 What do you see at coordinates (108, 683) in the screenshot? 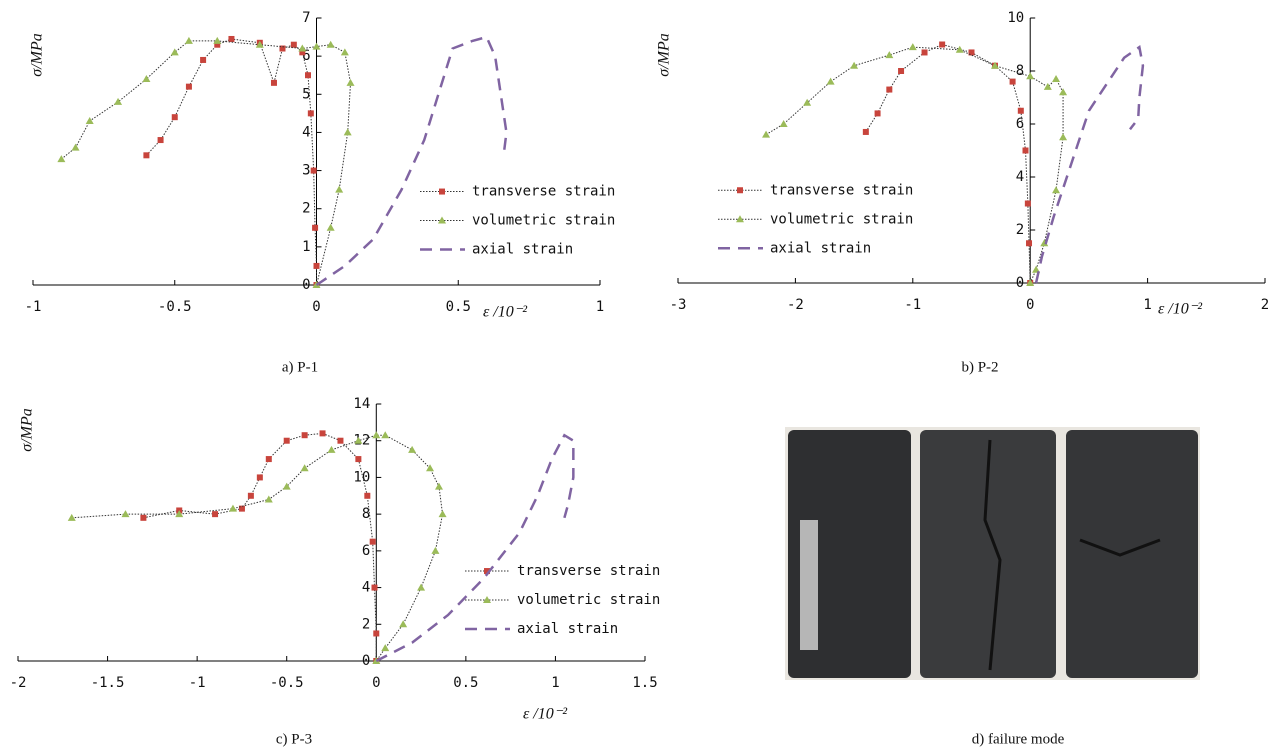
I see `x-tick-label: -1.5` at bounding box center [108, 683].